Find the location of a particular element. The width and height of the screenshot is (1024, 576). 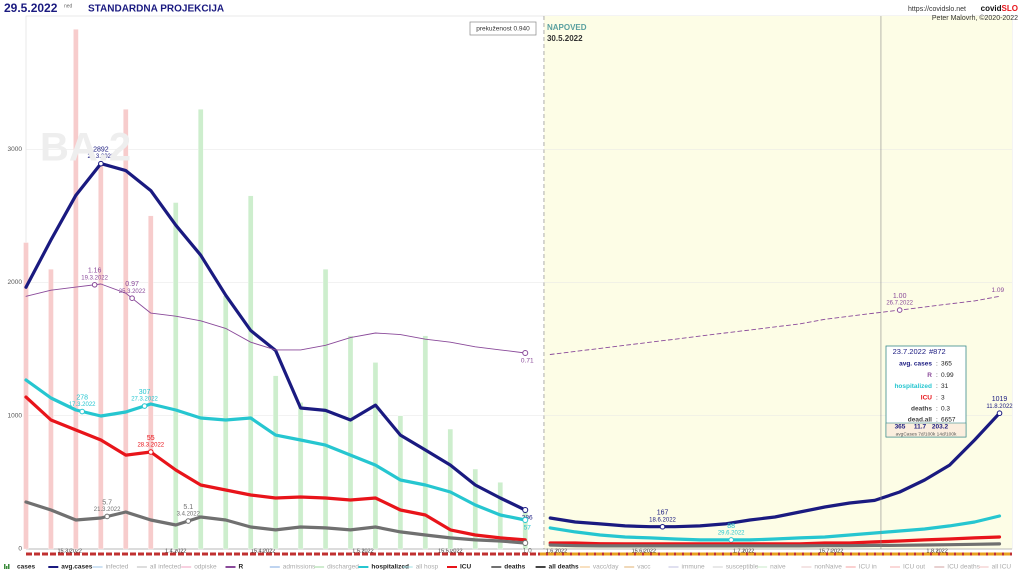

tooltip-footer-value: 11.7 is located at coordinates (920, 427).